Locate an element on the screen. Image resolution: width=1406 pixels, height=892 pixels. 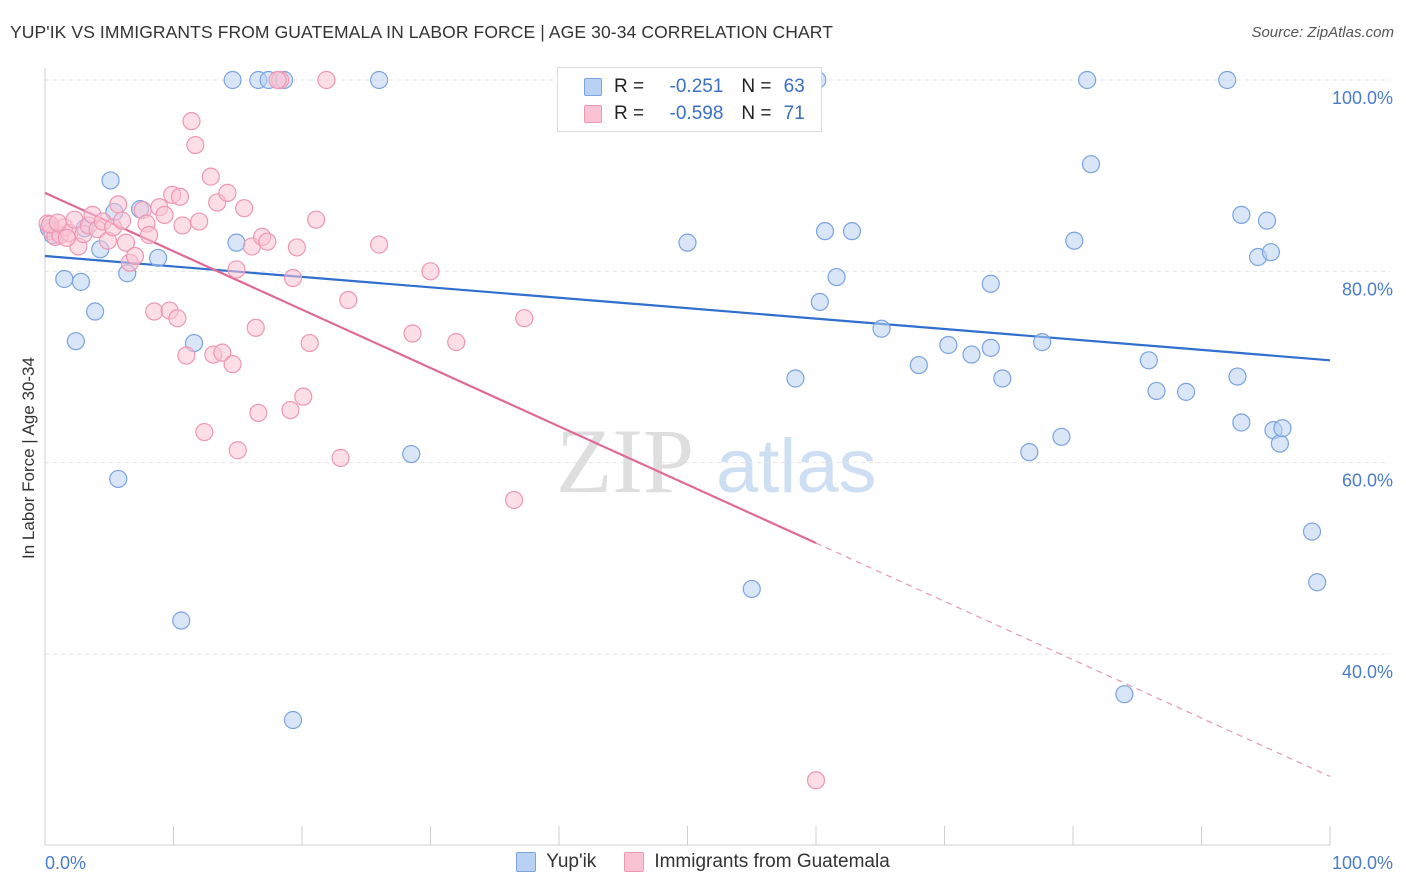
stats-legend-row-yupik: R = -0.251 N = 63 is located at coordinates (681, 87).